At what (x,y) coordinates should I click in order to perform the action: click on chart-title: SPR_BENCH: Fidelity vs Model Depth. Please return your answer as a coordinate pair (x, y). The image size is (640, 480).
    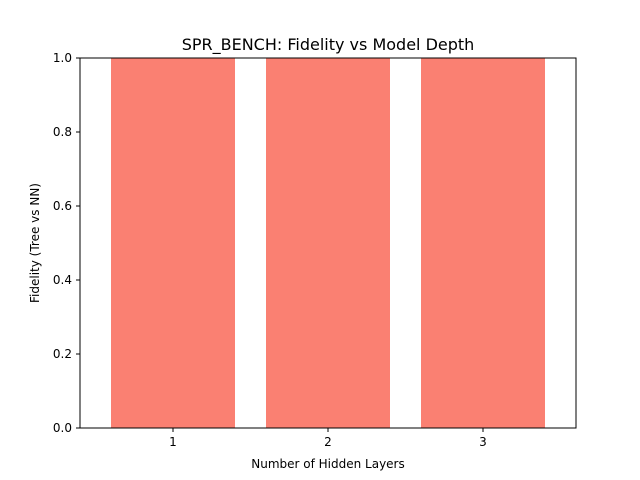
    Looking at the image, I should click on (328, 45).